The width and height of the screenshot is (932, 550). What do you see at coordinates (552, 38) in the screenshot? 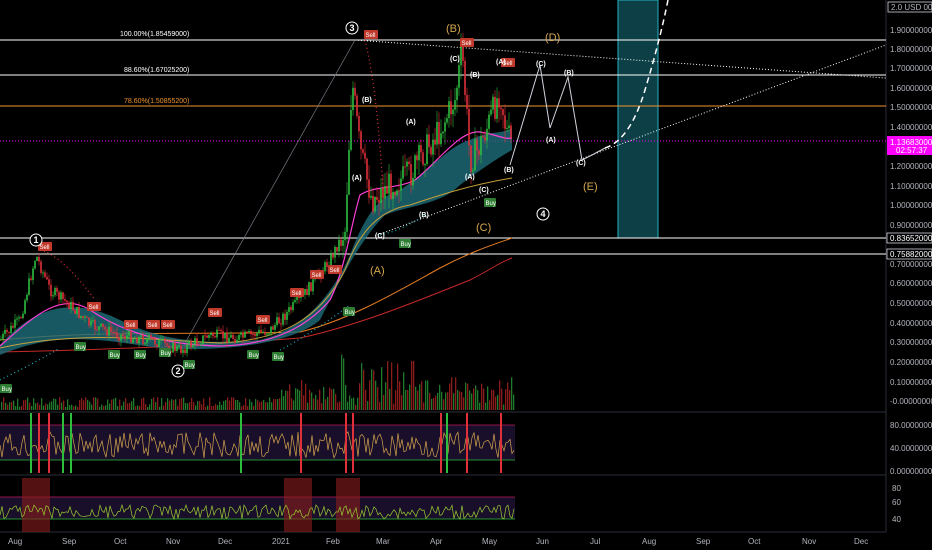
I see `wave-label-major-d: (D)` at bounding box center [552, 38].